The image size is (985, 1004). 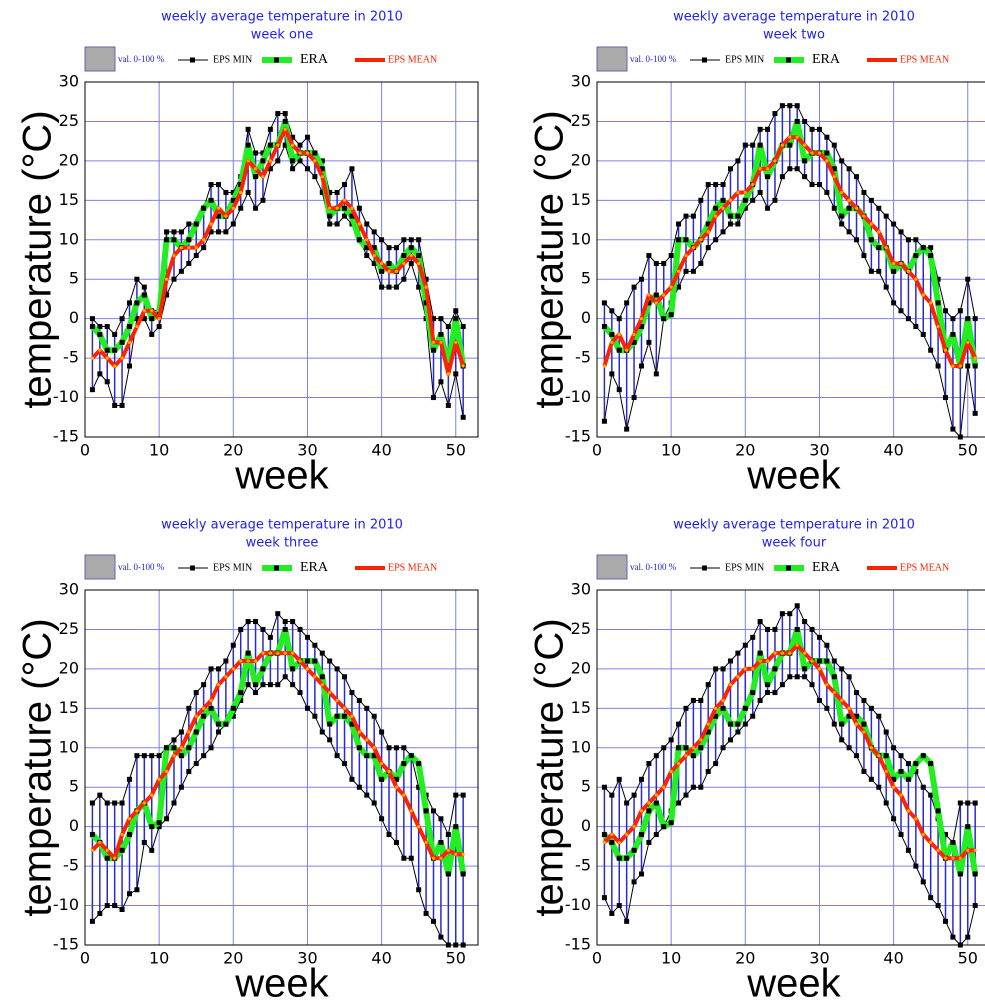 I want to click on x-tick-label: 0, so click(x=597, y=450).